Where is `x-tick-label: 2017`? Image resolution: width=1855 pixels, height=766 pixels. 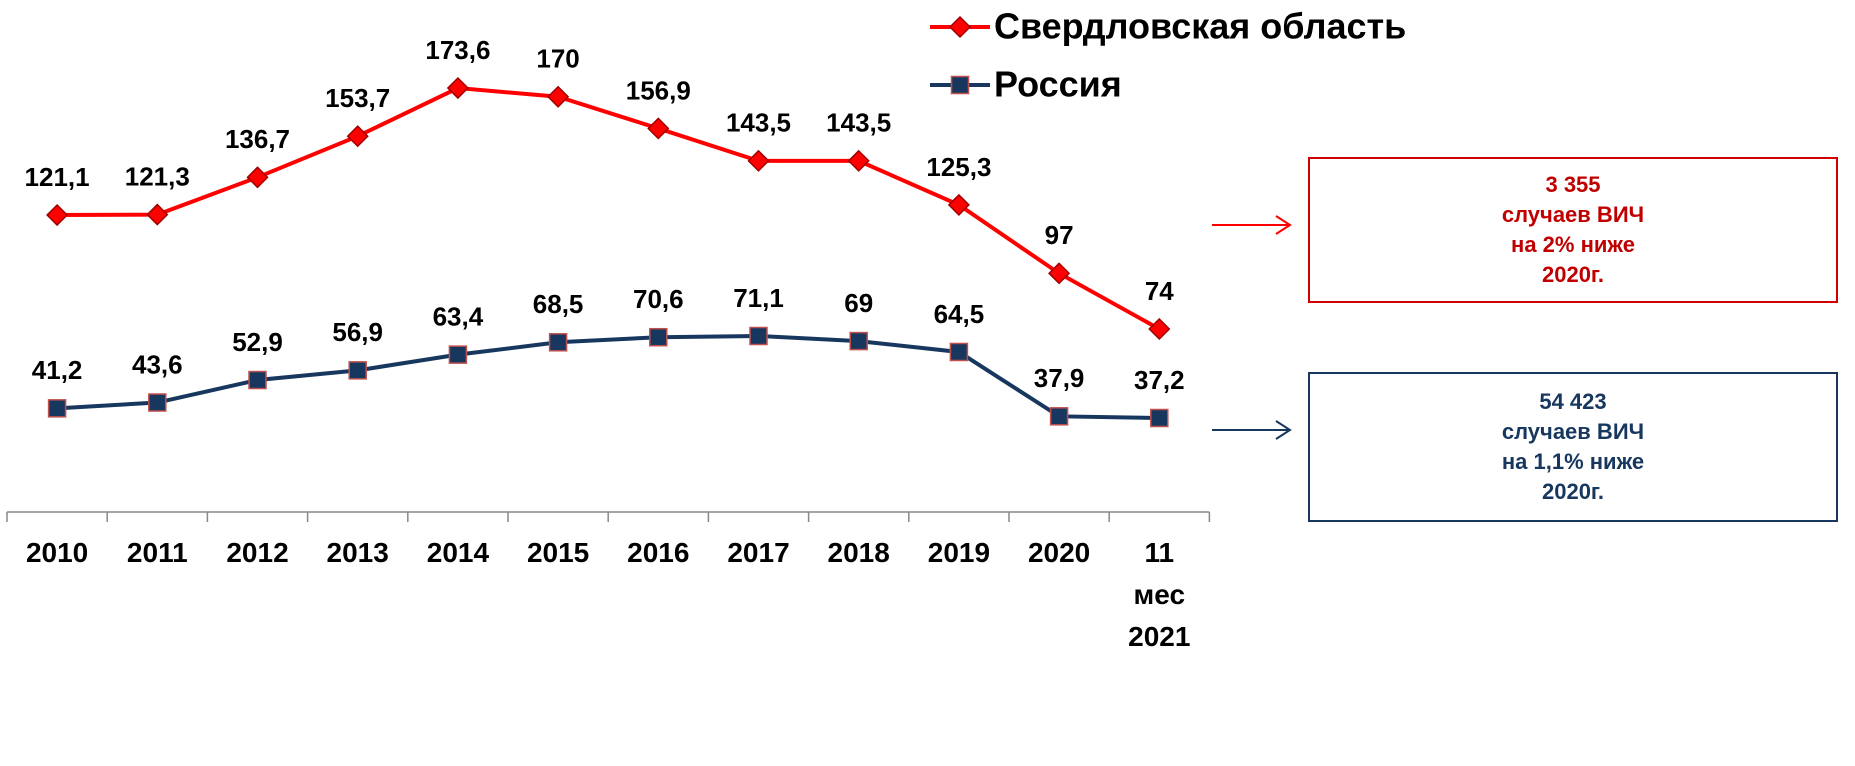 x-tick-label: 2017 is located at coordinates (758, 552).